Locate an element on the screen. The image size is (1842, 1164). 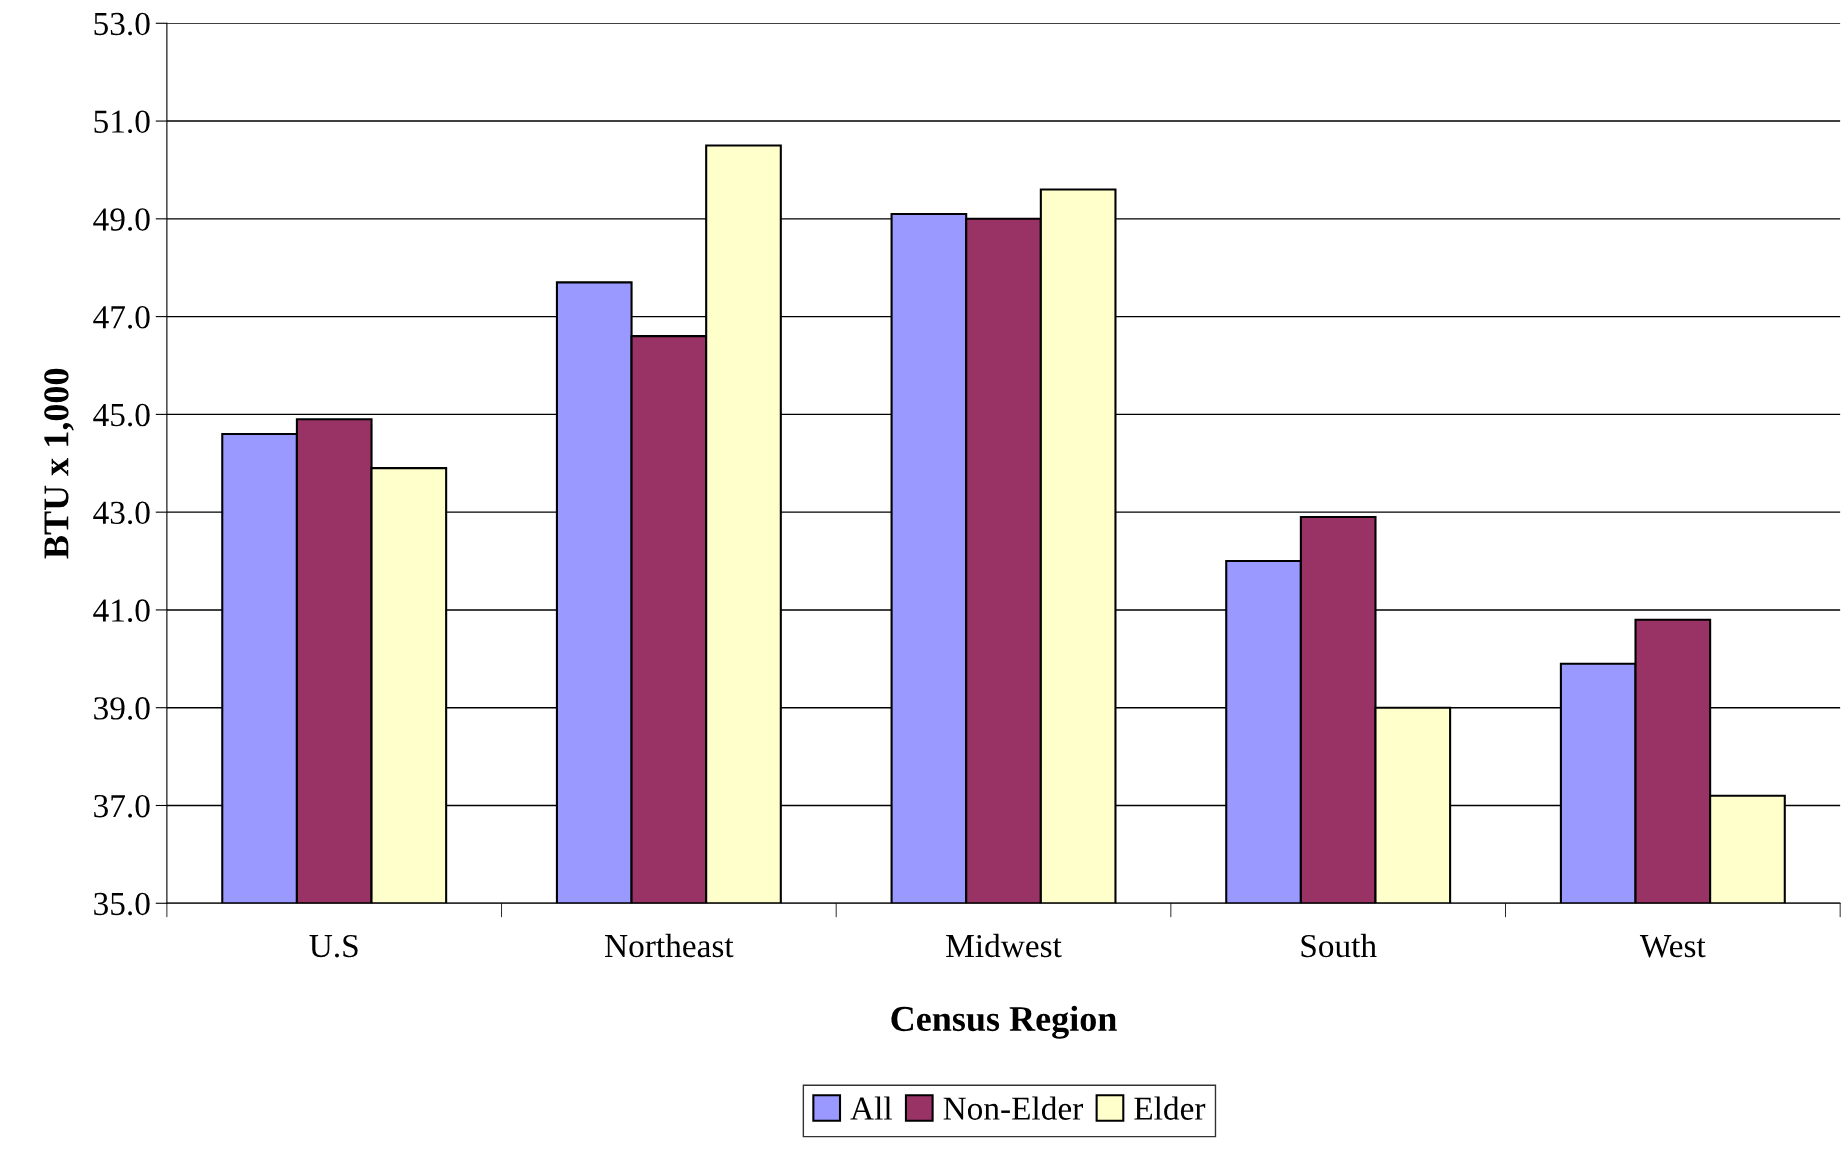
x-tick-label: U.S is located at coordinates (333, 946).